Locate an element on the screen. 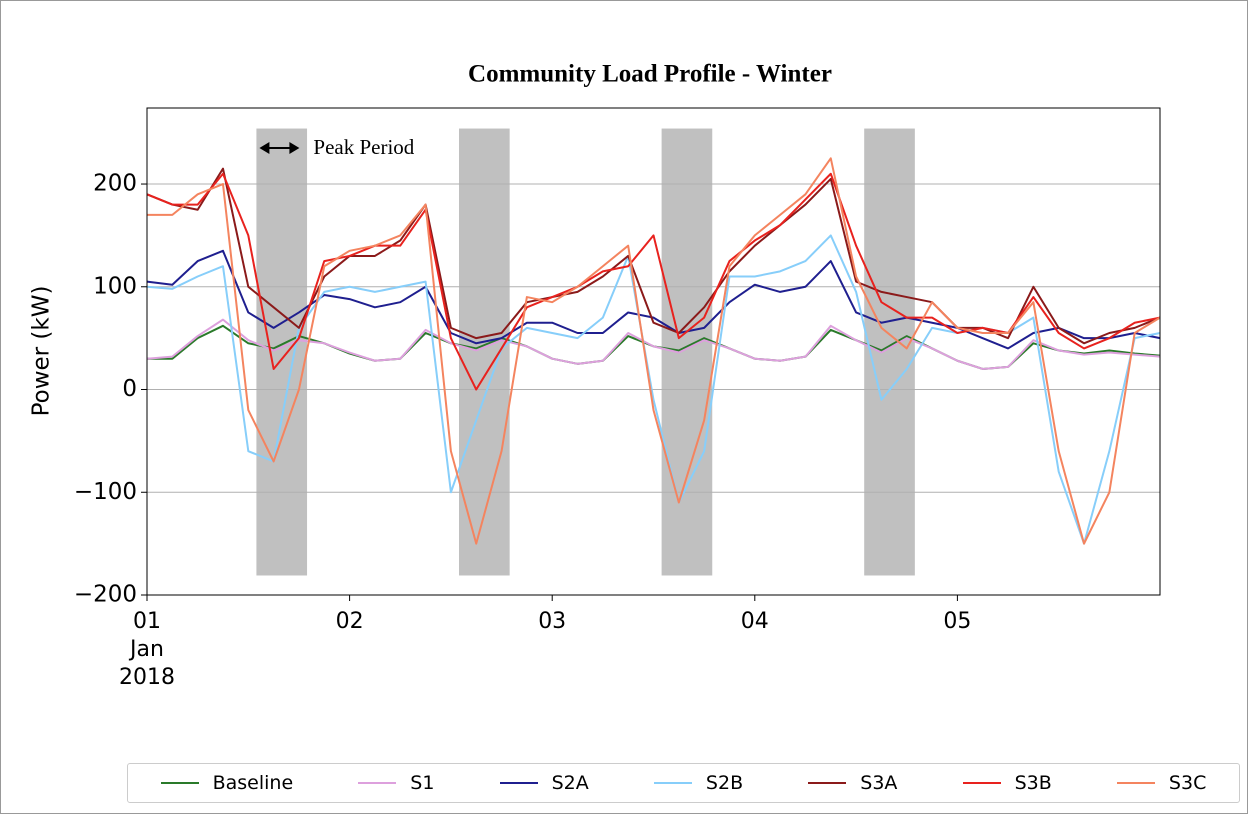  legend-label: S3B is located at coordinates (1033, 783).